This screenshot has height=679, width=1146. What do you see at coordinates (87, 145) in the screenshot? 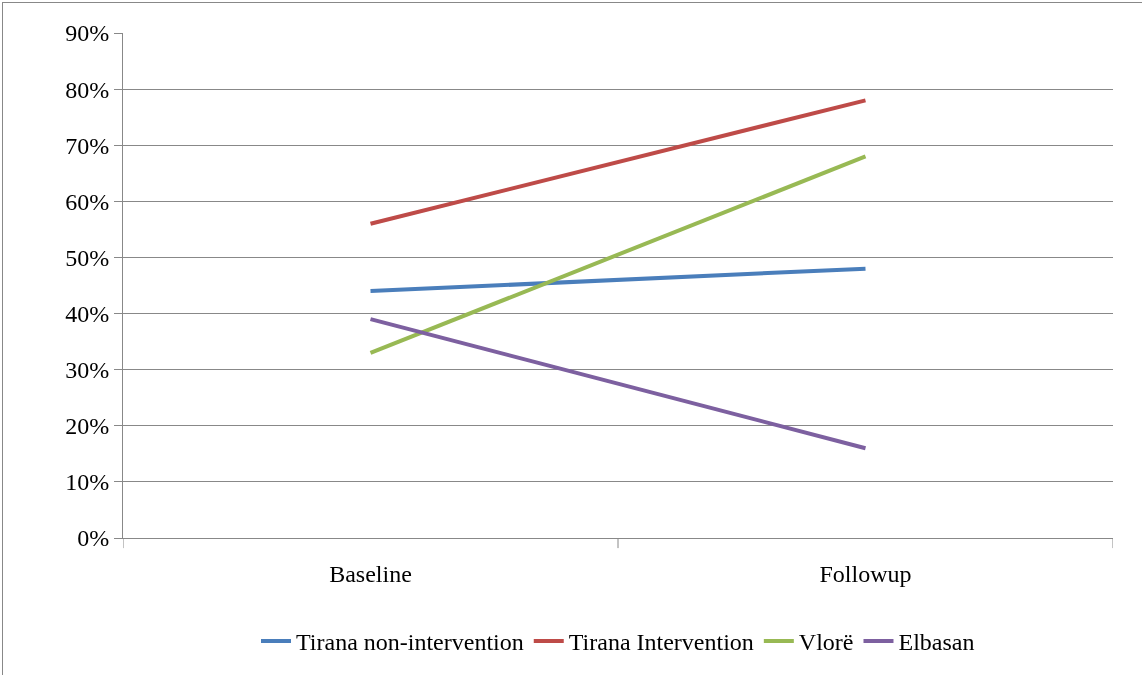
I see `y-tick-label: 70%` at bounding box center [87, 145].